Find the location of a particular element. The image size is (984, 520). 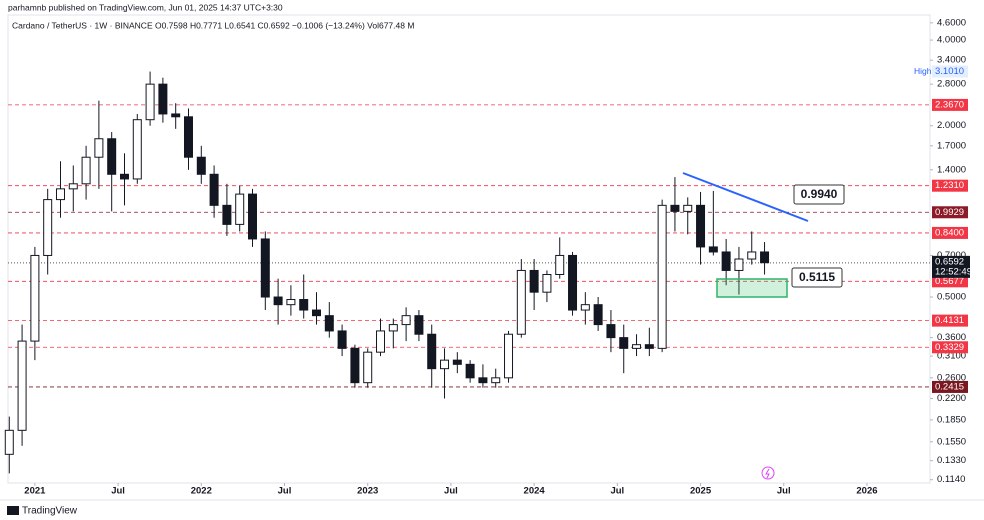

countdown: 12:52:49 is located at coordinates (953, 271).